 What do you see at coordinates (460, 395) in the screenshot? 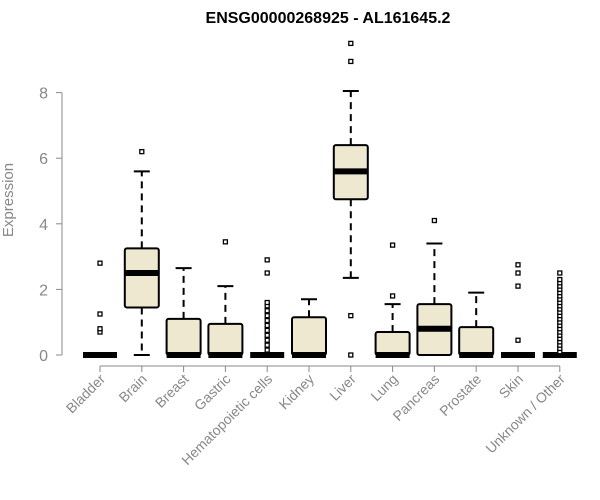
I see `x-tick-label: Prostate` at bounding box center [460, 395].